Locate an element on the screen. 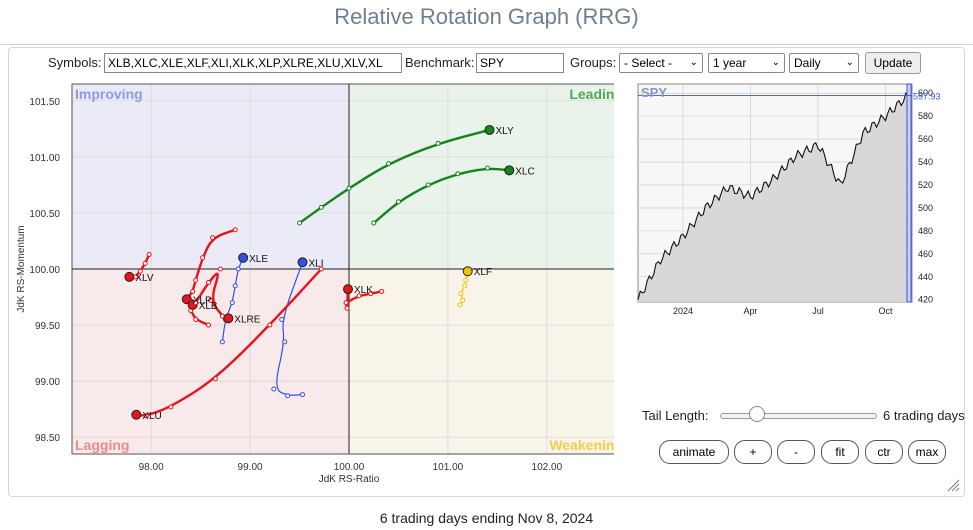  period-select: 1 year ⌄ is located at coordinates (746, 63).